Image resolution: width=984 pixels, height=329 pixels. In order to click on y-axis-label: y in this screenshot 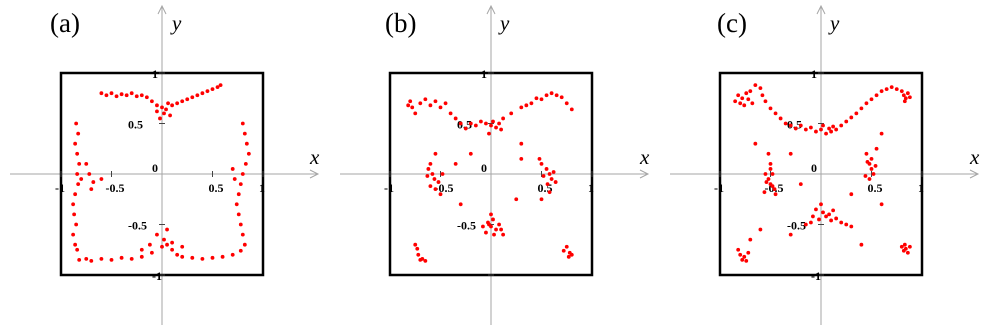, I will do `click(176, 23)`.